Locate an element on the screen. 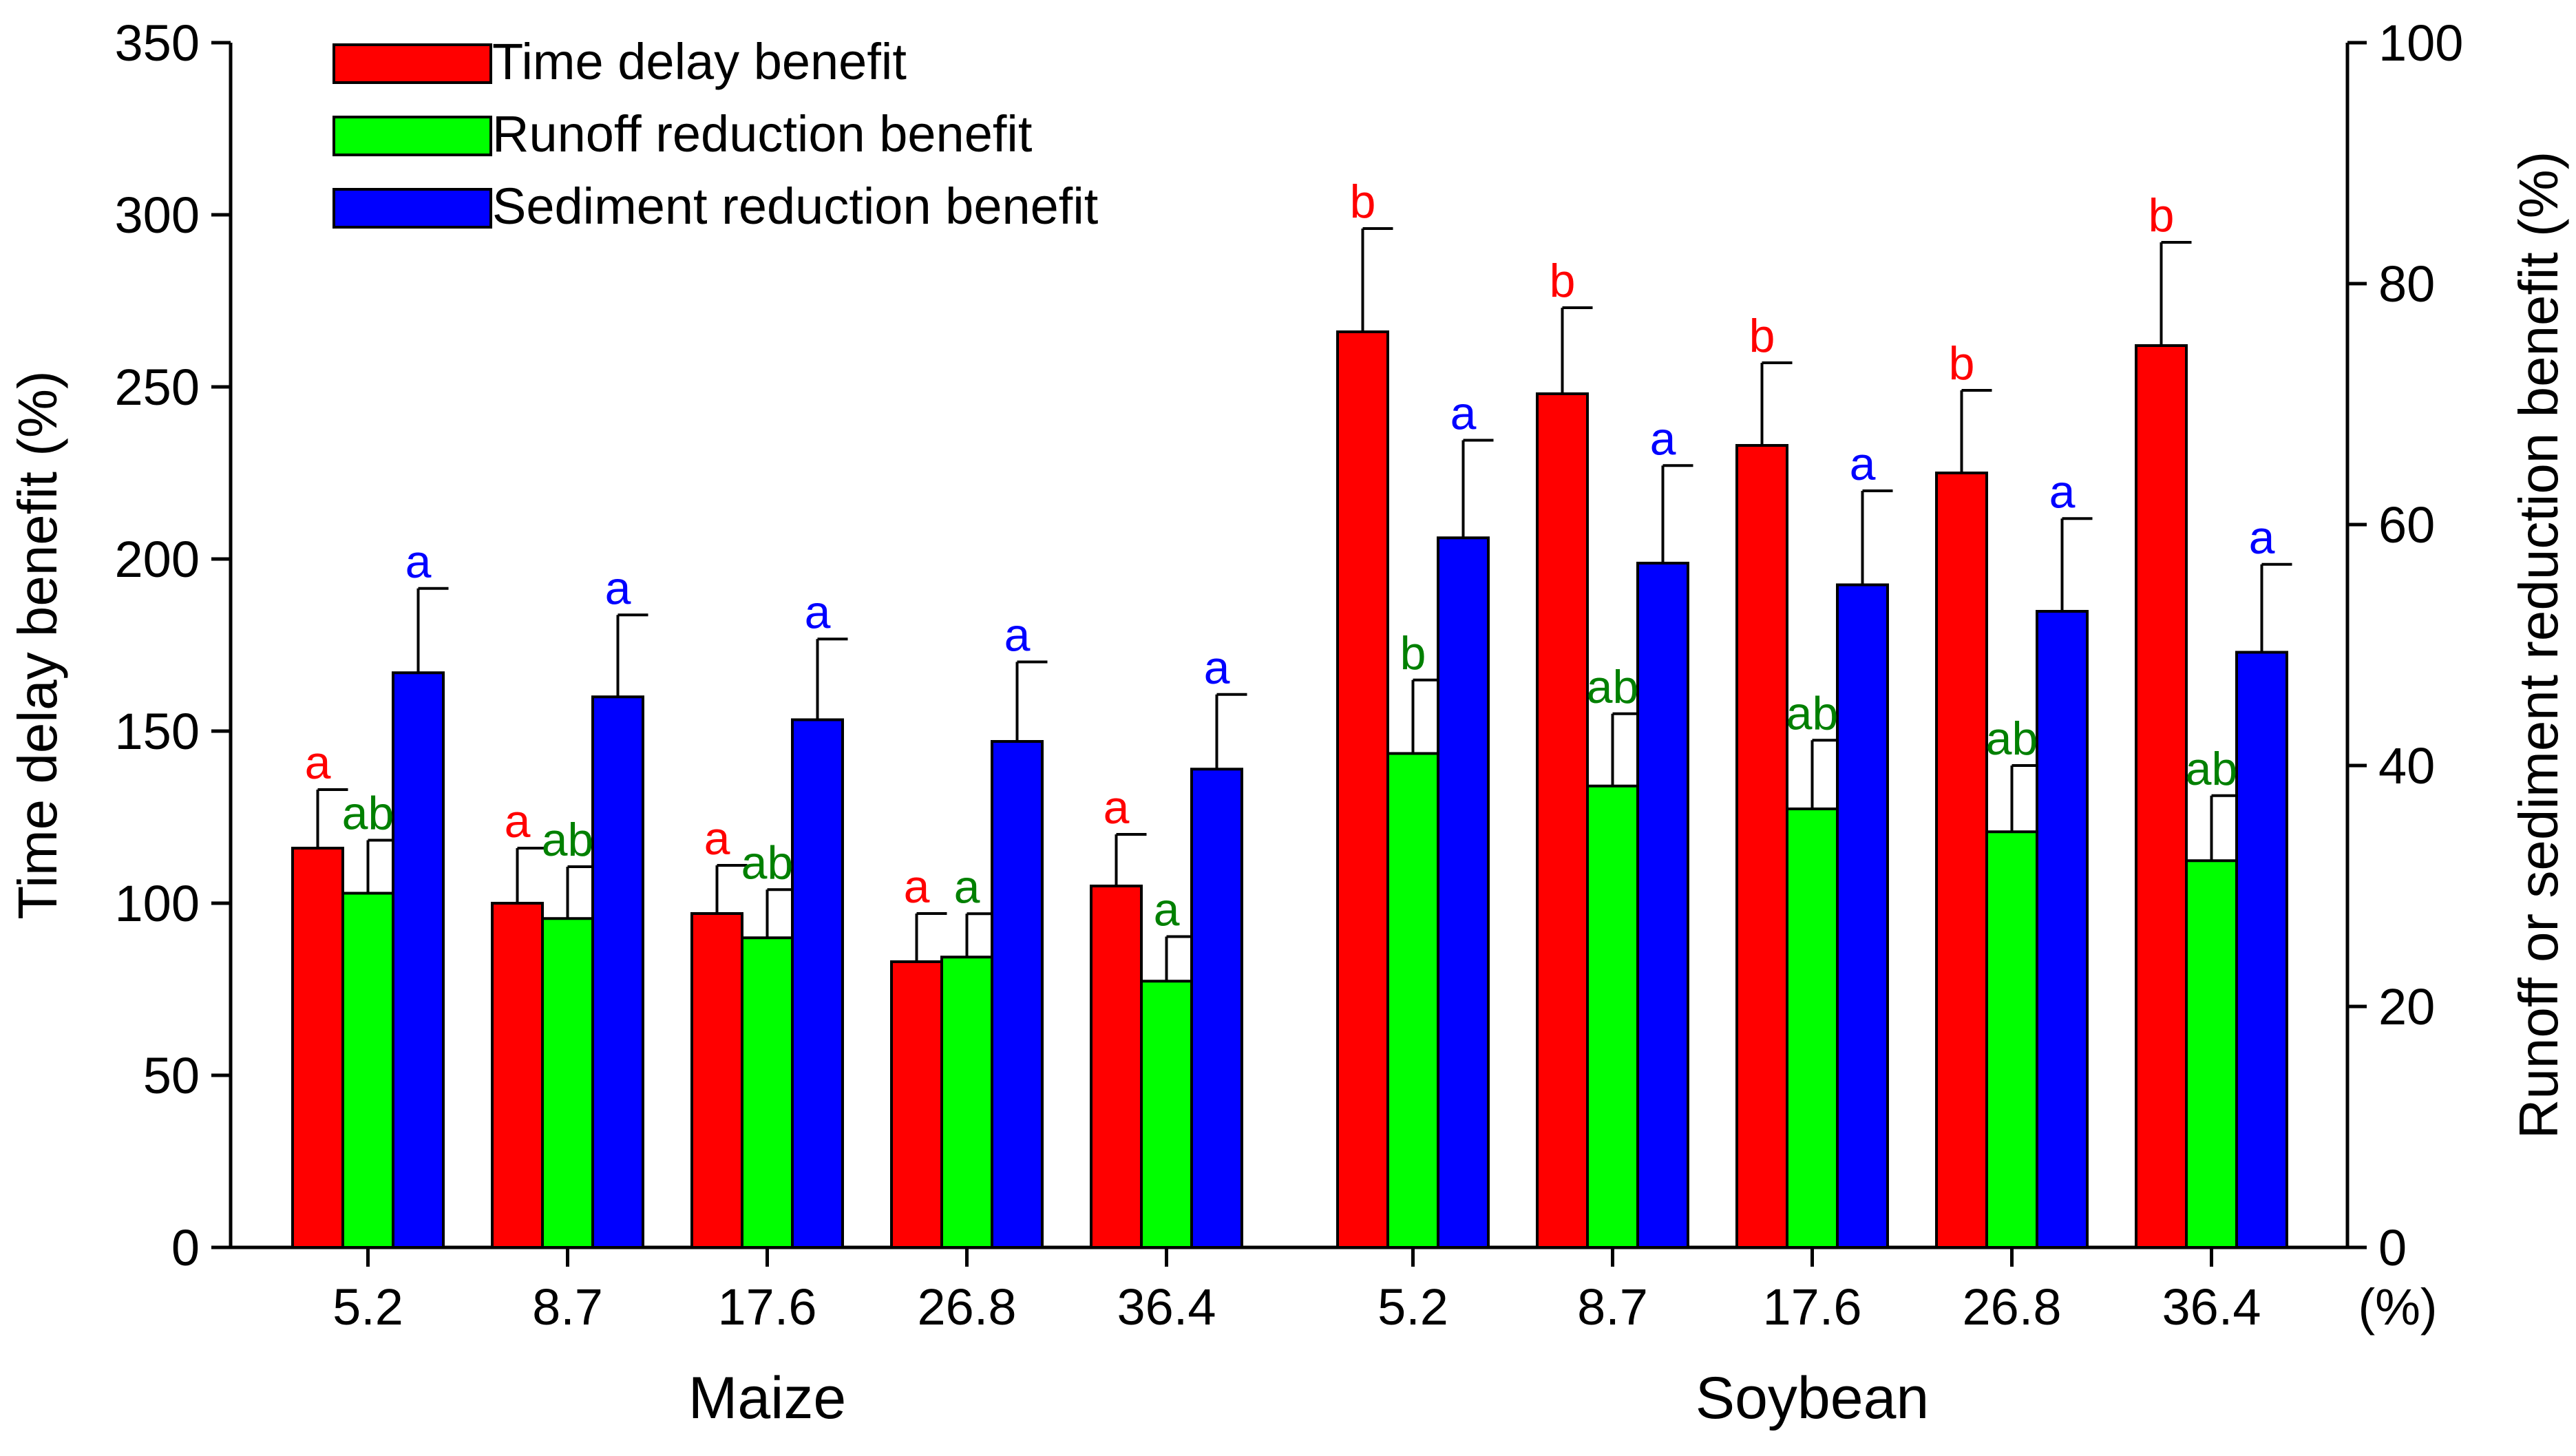 The image size is (2576, 1456). left-tick-label: 50 is located at coordinates (172, 1075).